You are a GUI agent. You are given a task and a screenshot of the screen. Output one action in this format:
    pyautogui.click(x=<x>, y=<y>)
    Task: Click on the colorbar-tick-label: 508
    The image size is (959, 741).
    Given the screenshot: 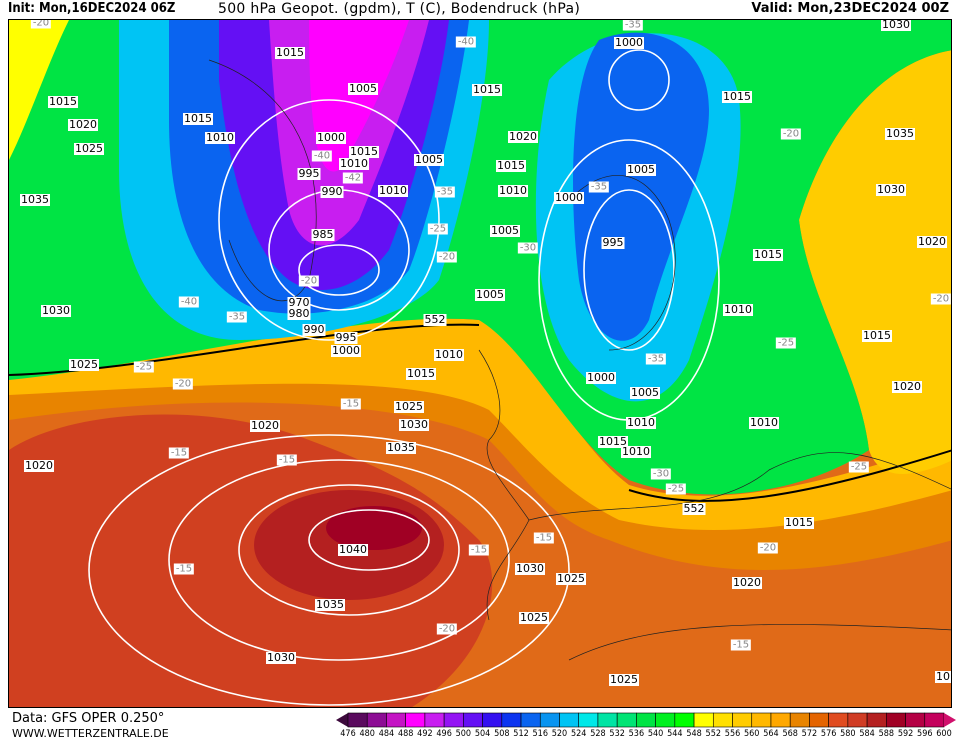 What is the action you would take?
    pyautogui.click(x=502, y=734)
    